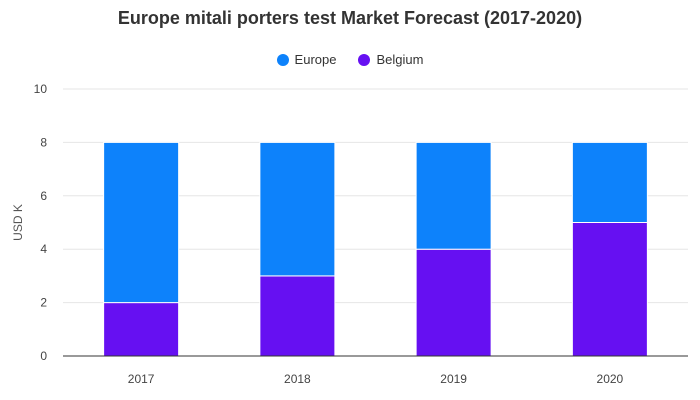 This screenshot has width=700, height=400. I want to click on bar-europe-2018, so click(297, 209).